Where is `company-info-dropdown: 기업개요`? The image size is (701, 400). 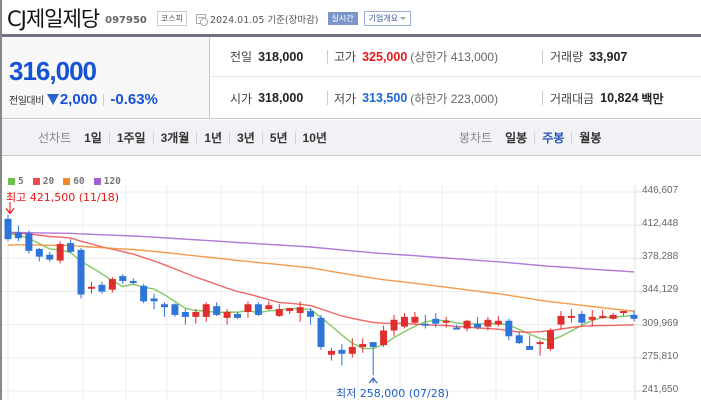 company-info-dropdown: 기업개요 is located at coordinates (387, 18).